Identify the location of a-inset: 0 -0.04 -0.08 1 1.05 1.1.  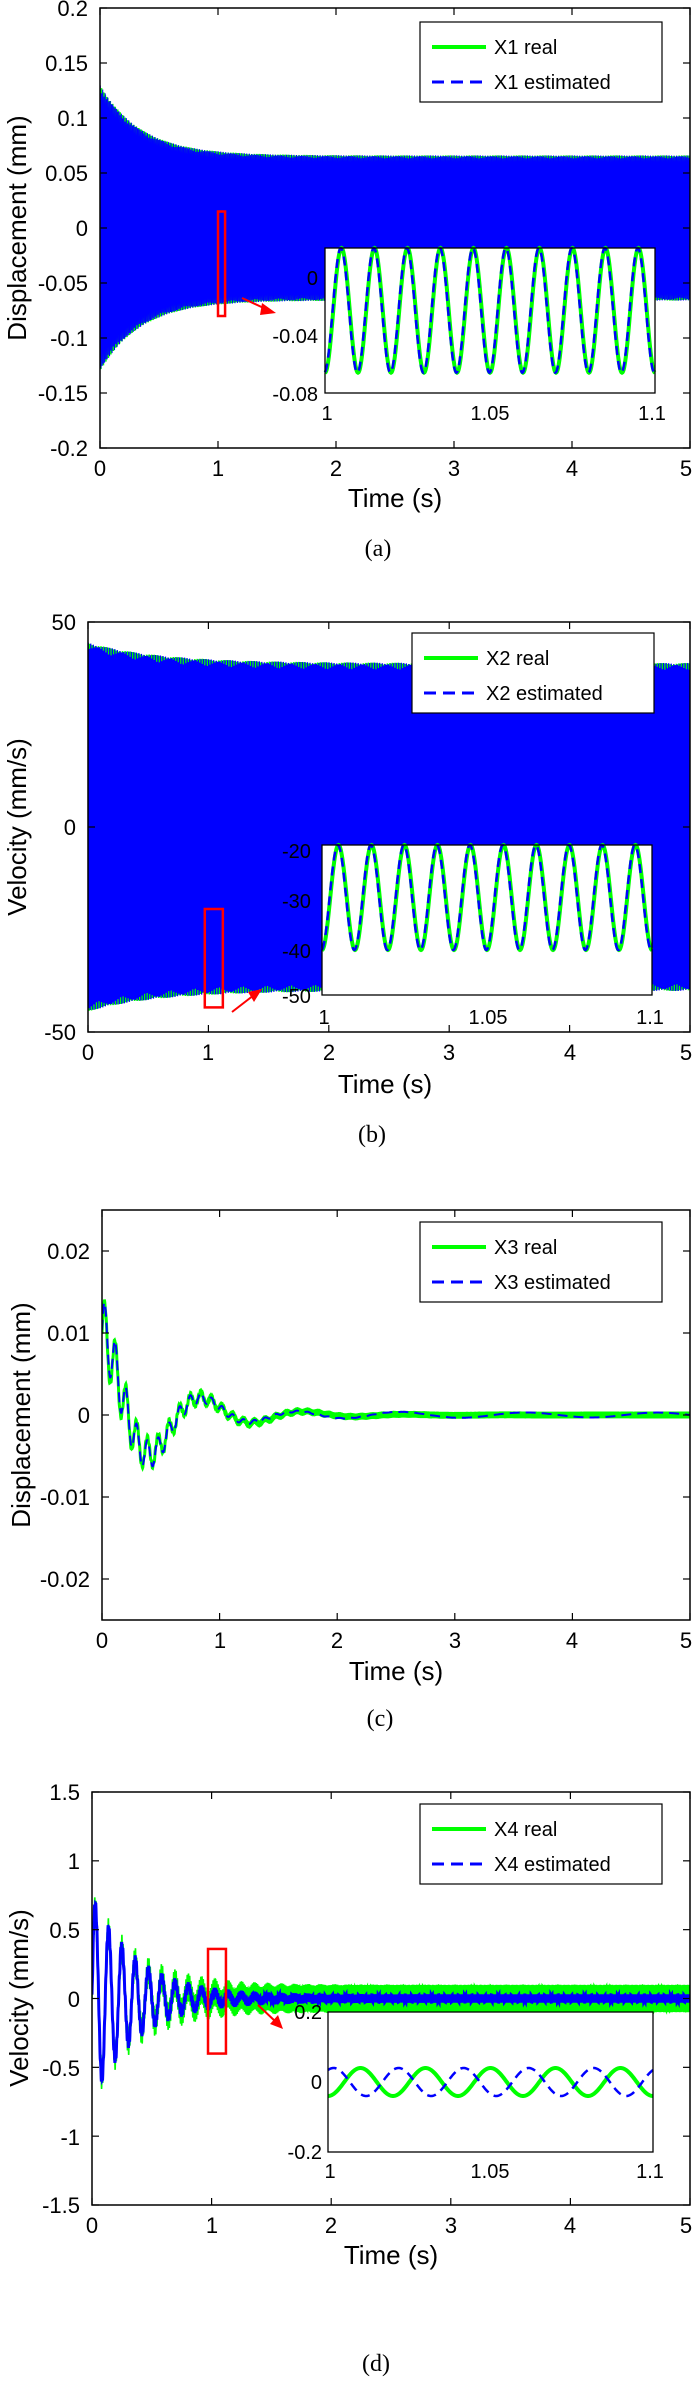
(469, 335).